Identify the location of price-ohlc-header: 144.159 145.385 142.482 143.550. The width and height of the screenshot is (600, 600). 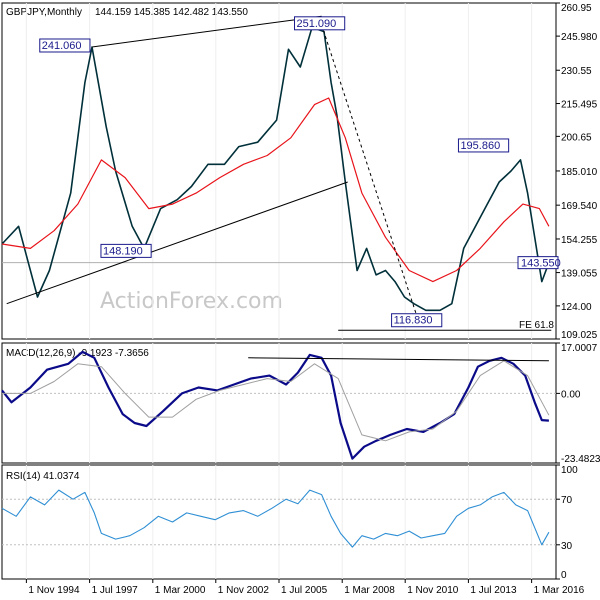
(171, 12).